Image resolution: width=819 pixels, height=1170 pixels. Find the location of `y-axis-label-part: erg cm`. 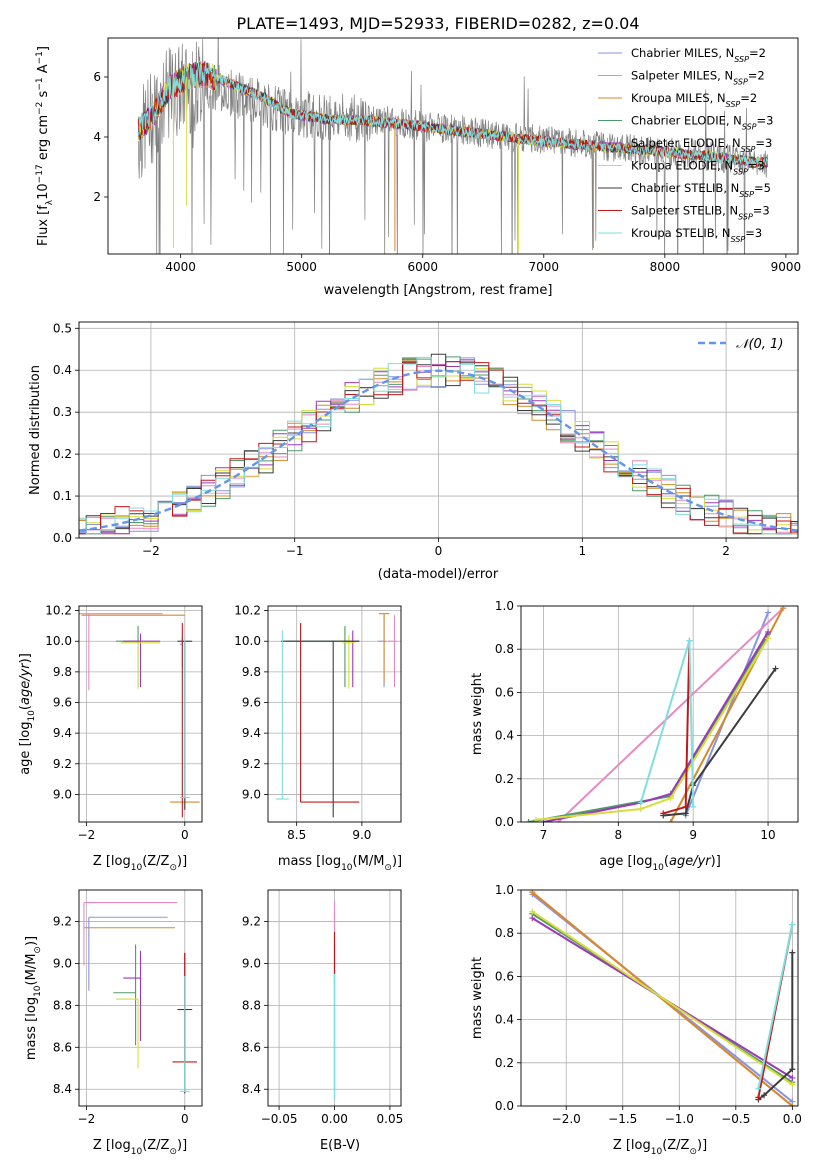

y-axis-label-part: erg cm is located at coordinates (43, 139).